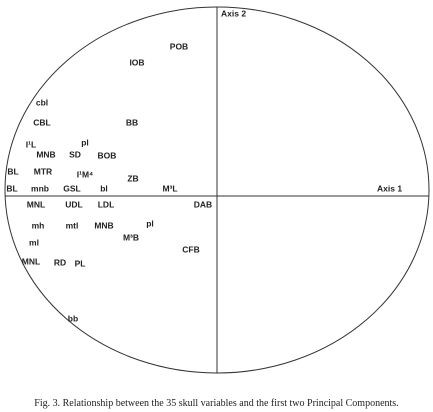  I want to click on variable-label: CFB, so click(190, 249).